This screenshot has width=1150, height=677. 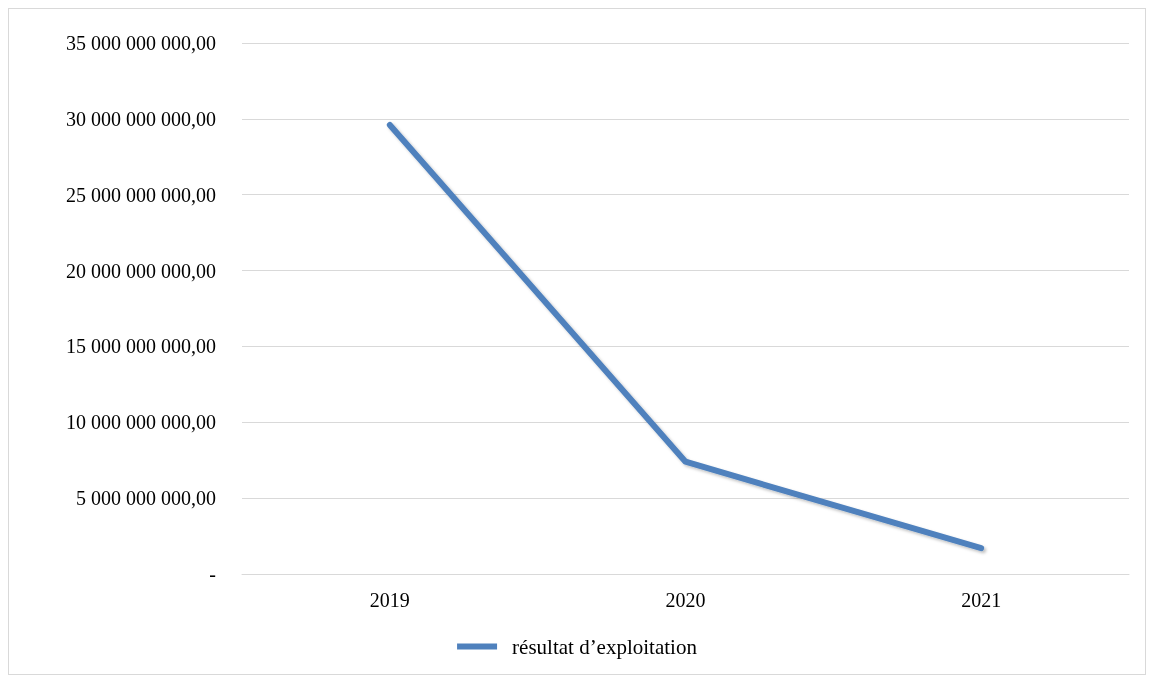 What do you see at coordinates (141, 422) in the screenshot?
I see `y-tick-label: 10 000 000 000,00` at bounding box center [141, 422].